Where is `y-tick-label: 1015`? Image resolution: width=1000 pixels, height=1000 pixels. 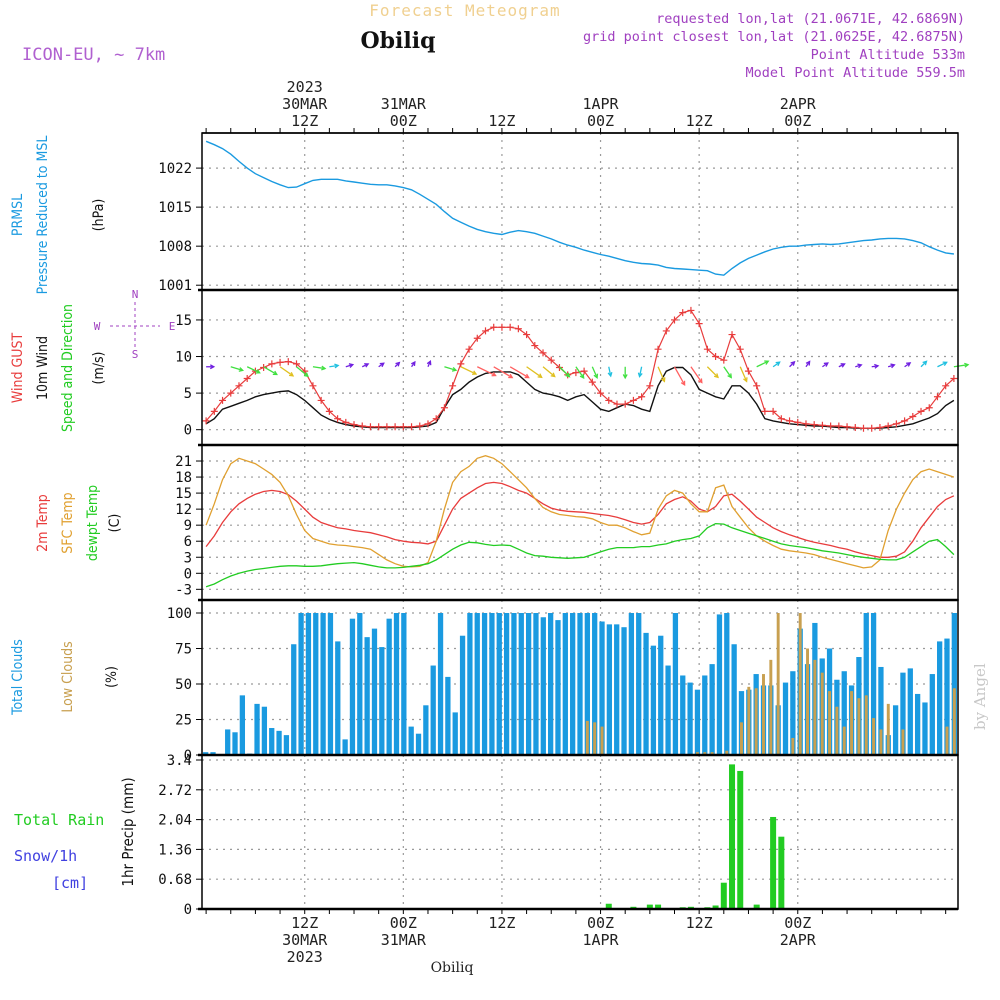 y-tick-label: 1015 is located at coordinates (175, 208).